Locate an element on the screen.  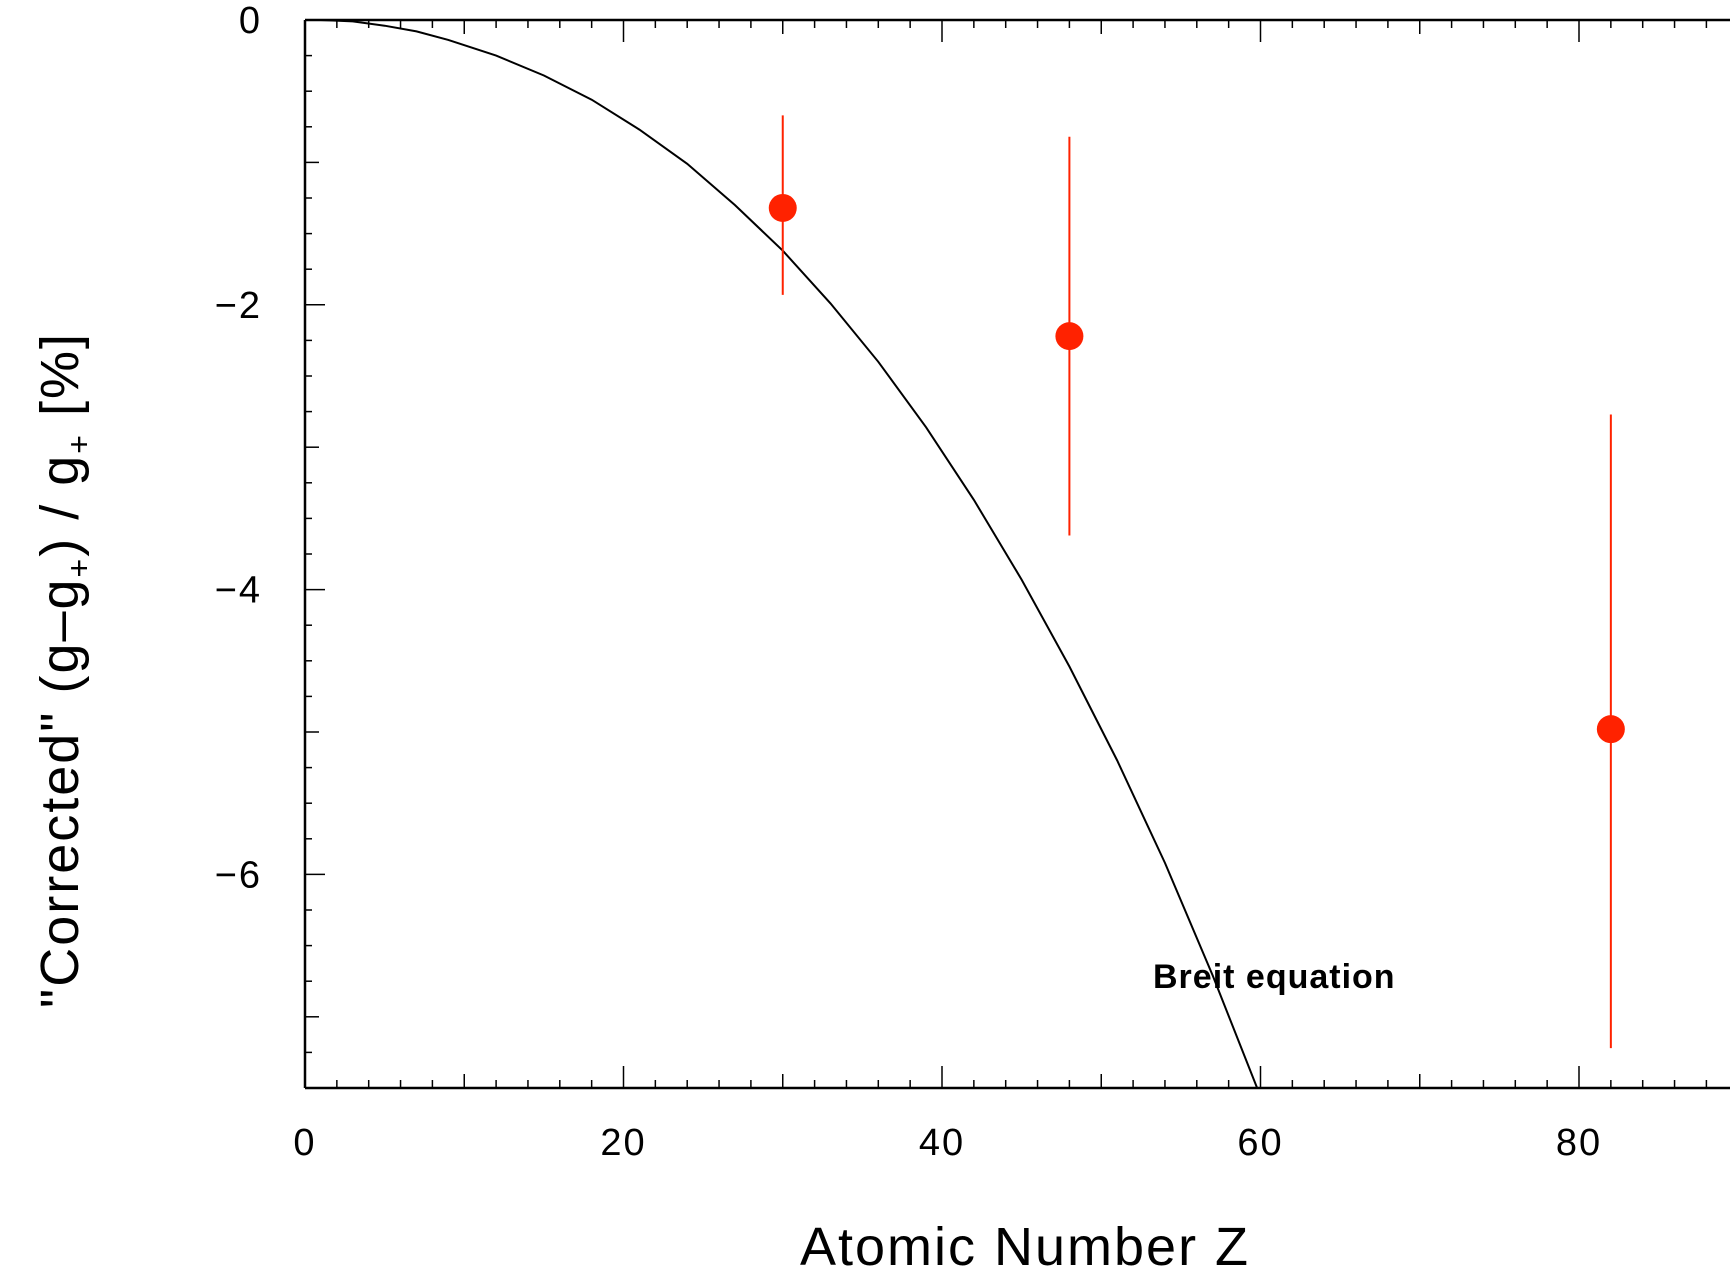
y-tick-label: −4 is located at coordinates (238, 591).